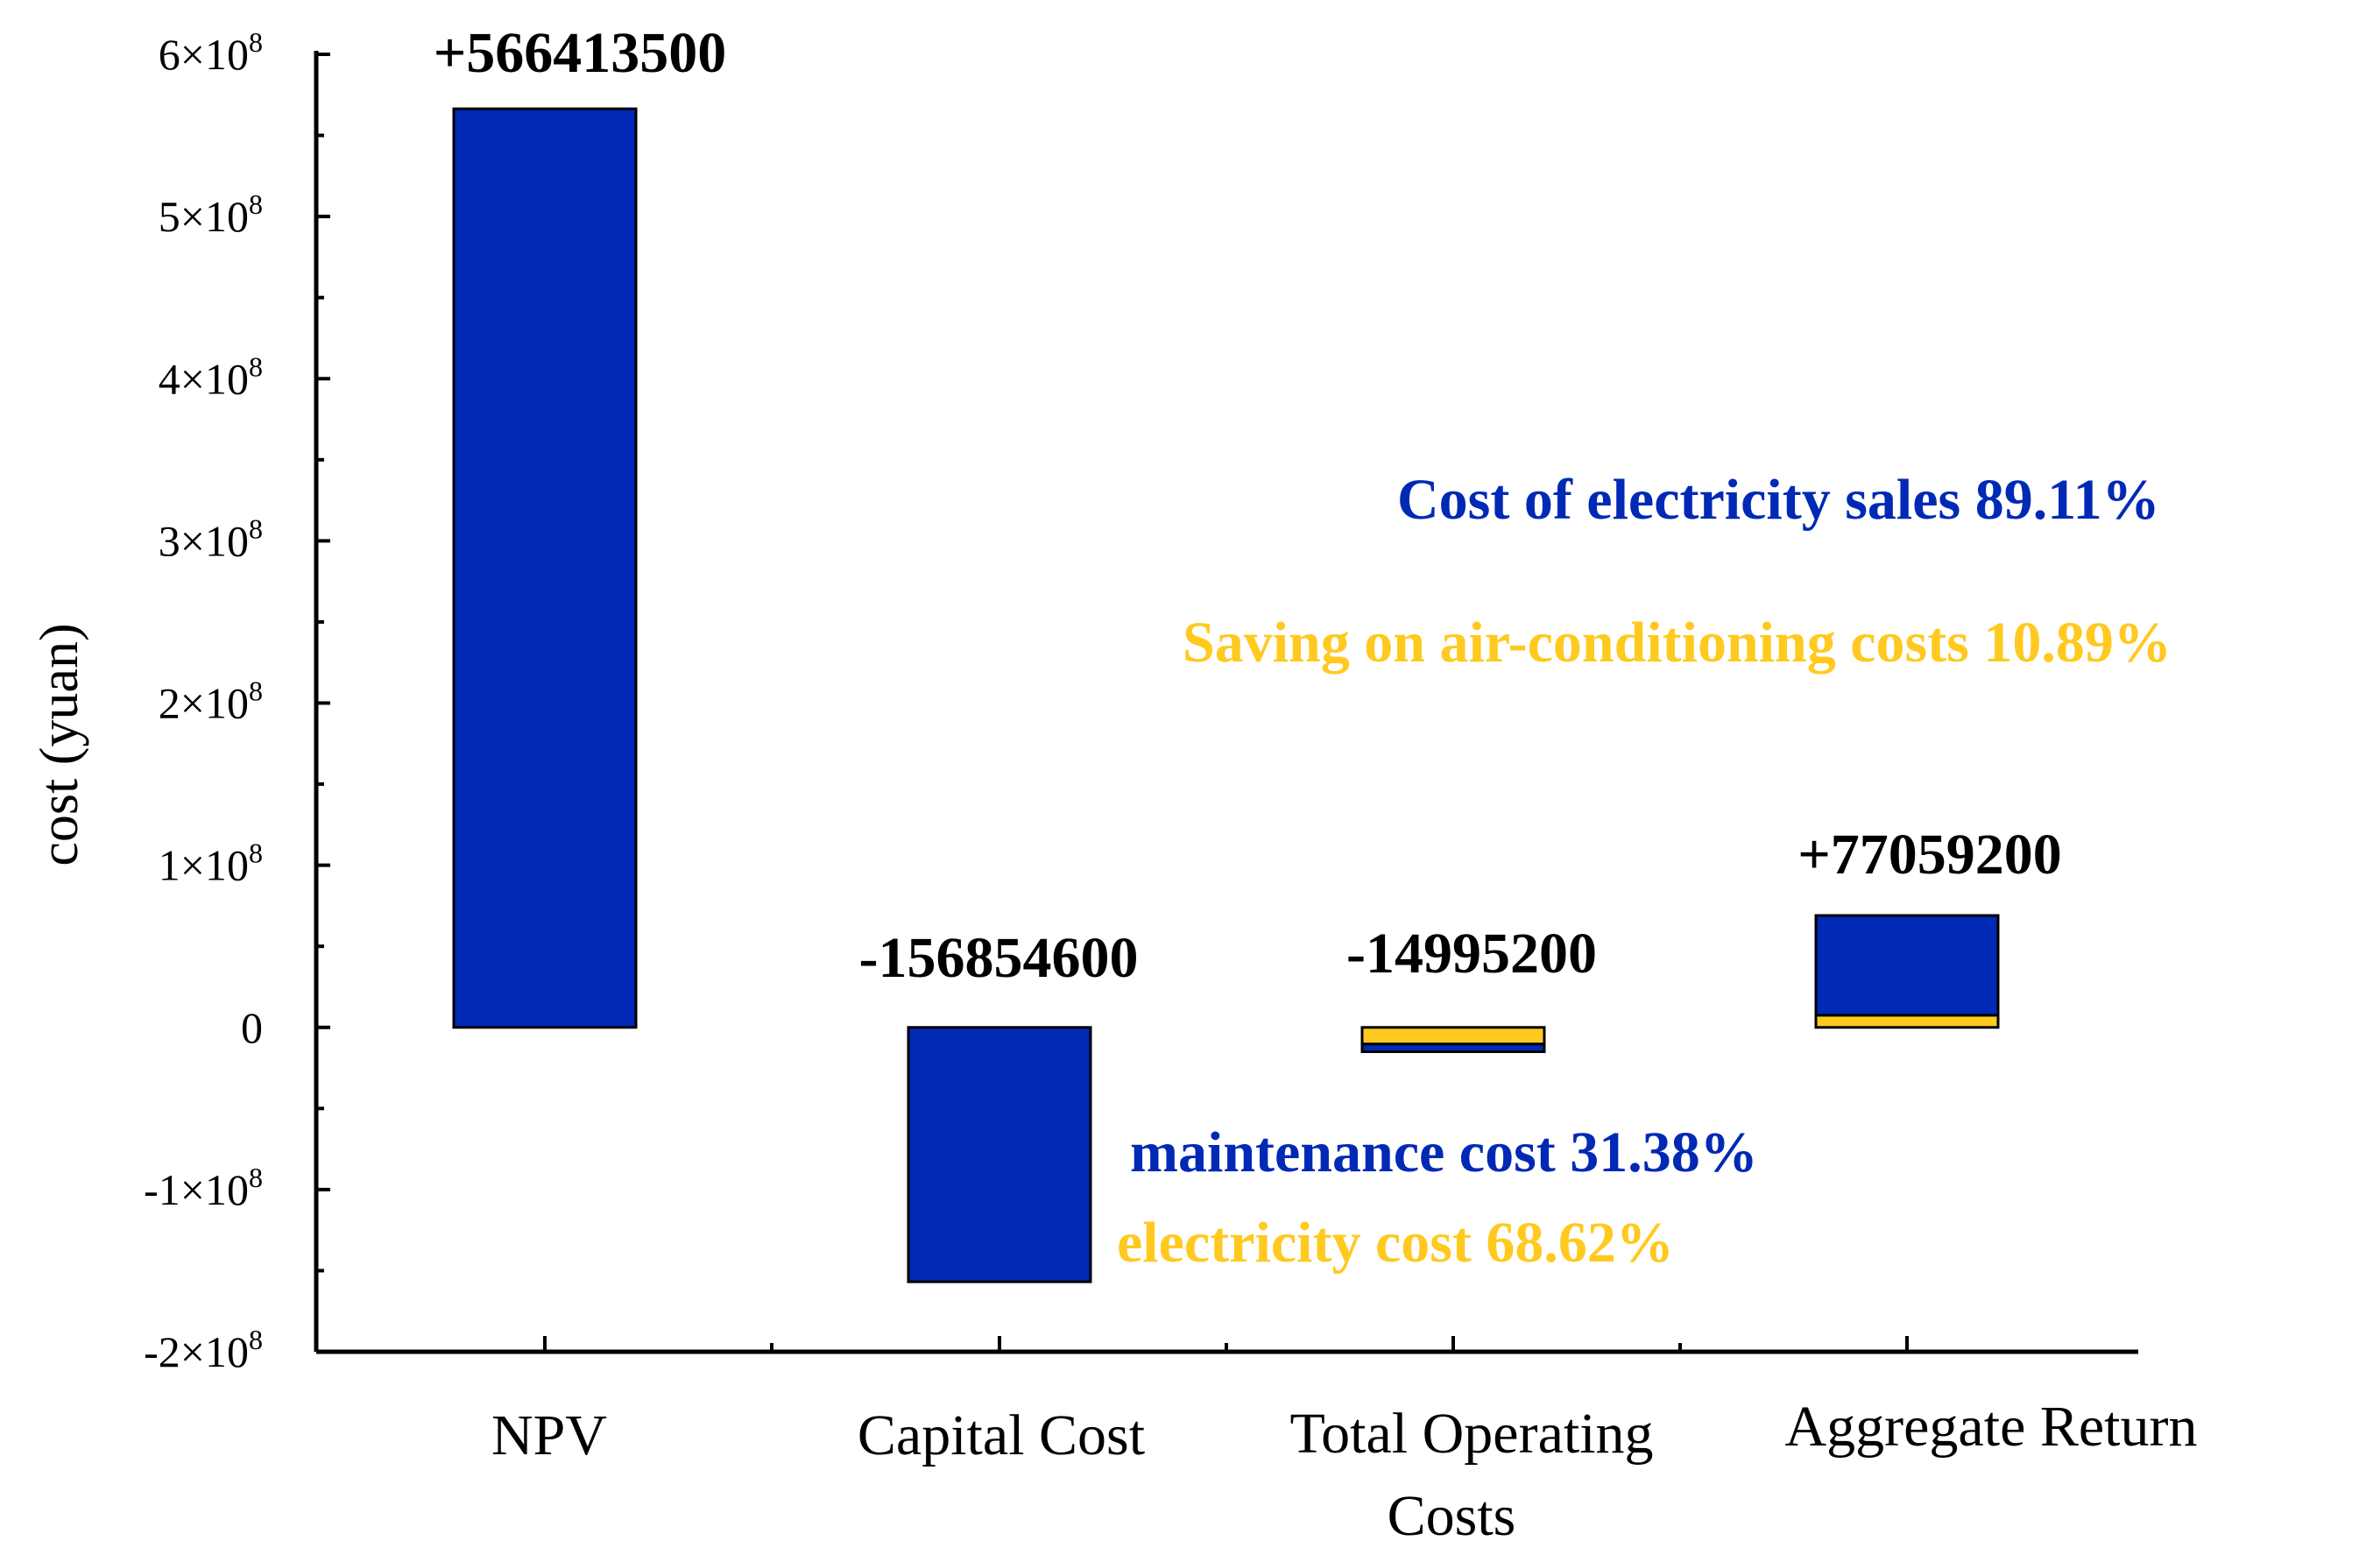 The image size is (2380, 1555). What do you see at coordinates (1929, 855) in the screenshot?
I see `value-label-aggregate-return: +77059200` at bounding box center [1929, 855].